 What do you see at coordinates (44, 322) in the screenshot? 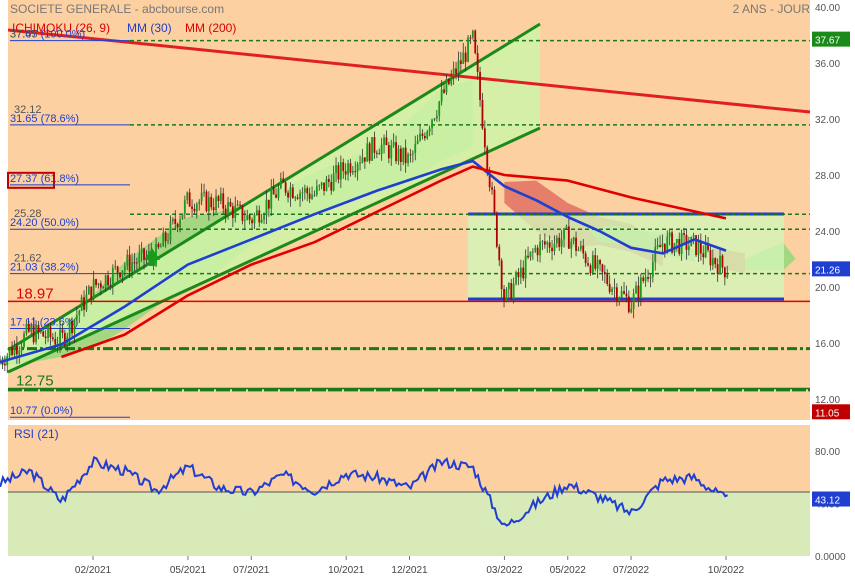
I see `fib-label-5: 17.11 (23.6%)` at bounding box center [44, 322].